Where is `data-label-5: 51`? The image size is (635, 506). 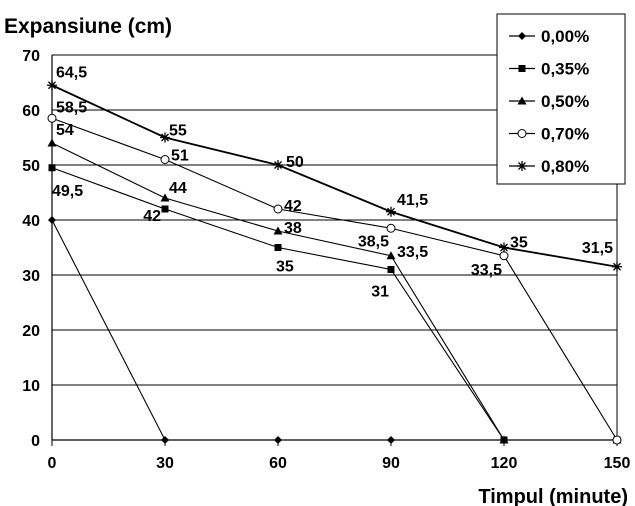 data-label-5: 51 is located at coordinates (180, 156).